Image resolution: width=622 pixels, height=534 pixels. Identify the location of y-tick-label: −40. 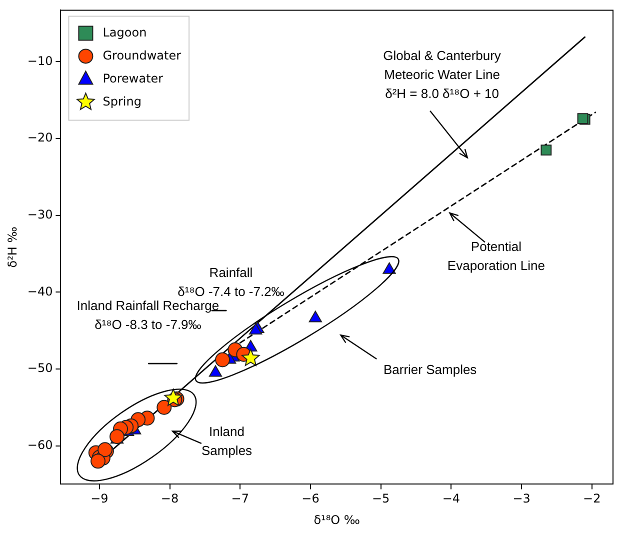
(40, 291).